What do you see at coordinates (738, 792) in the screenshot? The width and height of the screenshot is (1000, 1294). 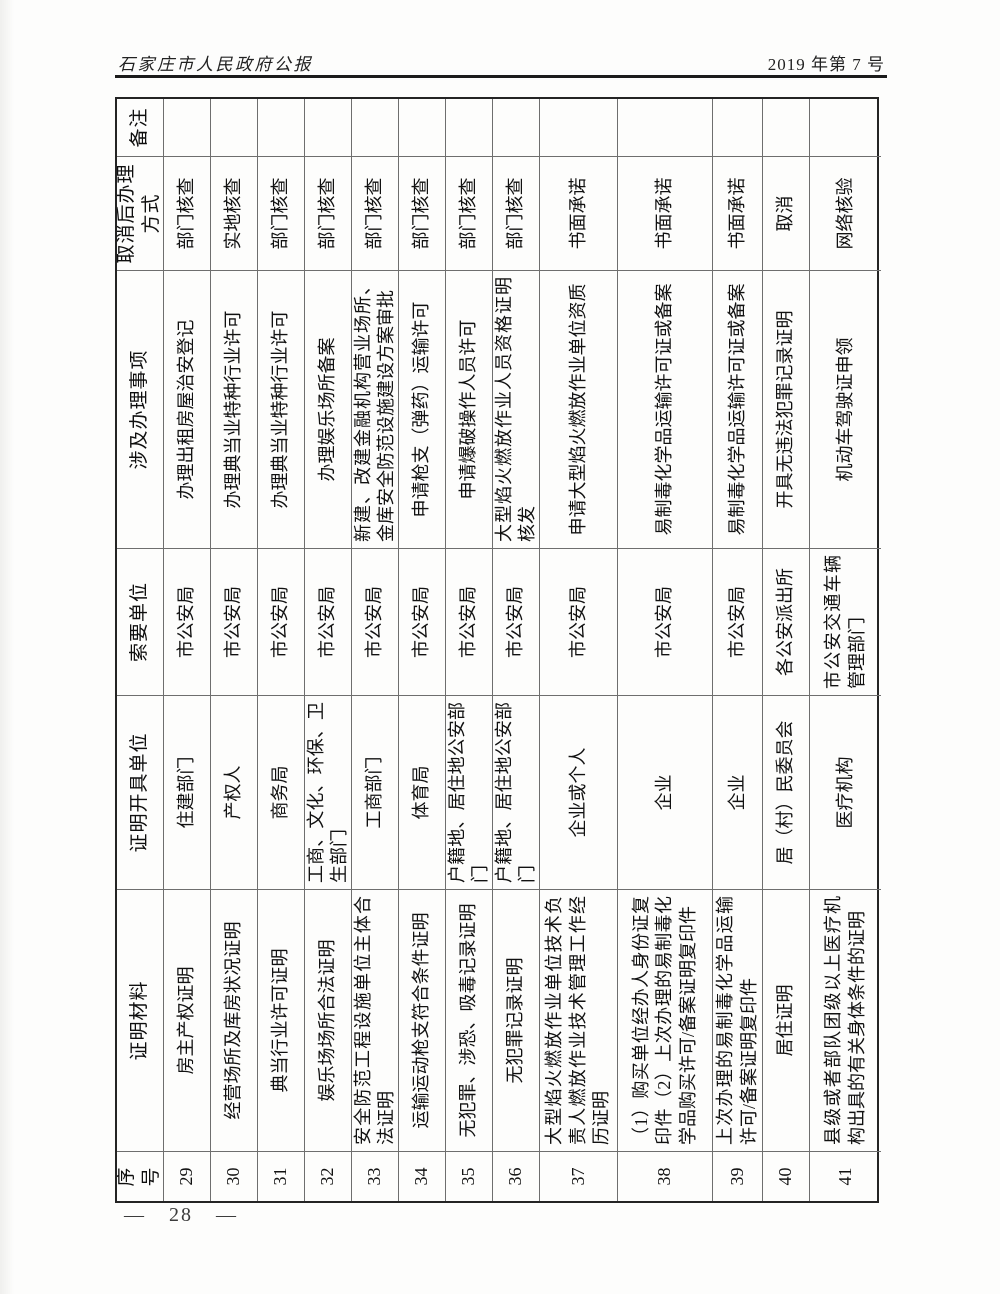 I see `cell-issuing-unit: 企业` at bounding box center [738, 792].